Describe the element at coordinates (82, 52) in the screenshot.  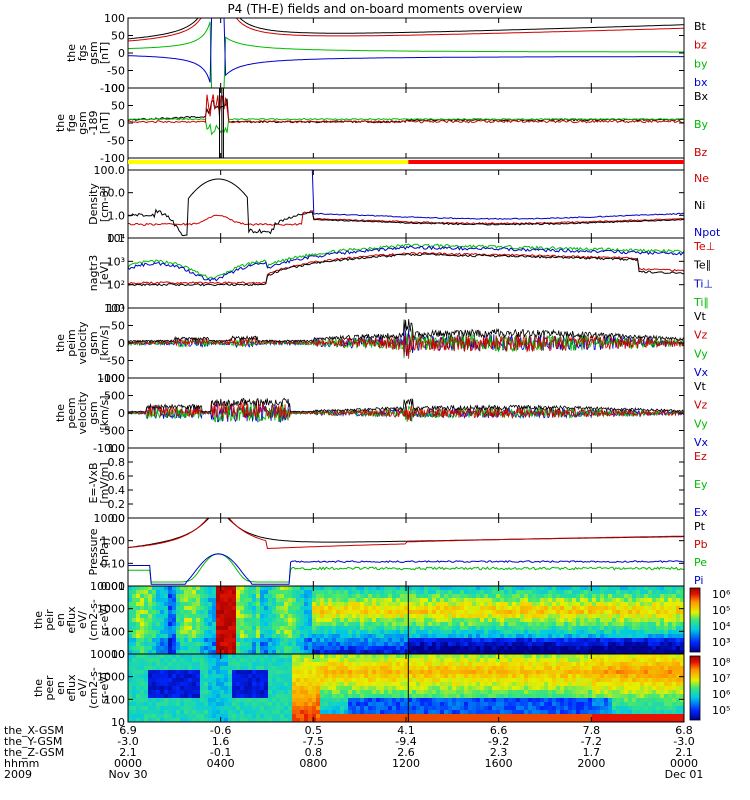
I see `ylabel-line: fgs` at that location.